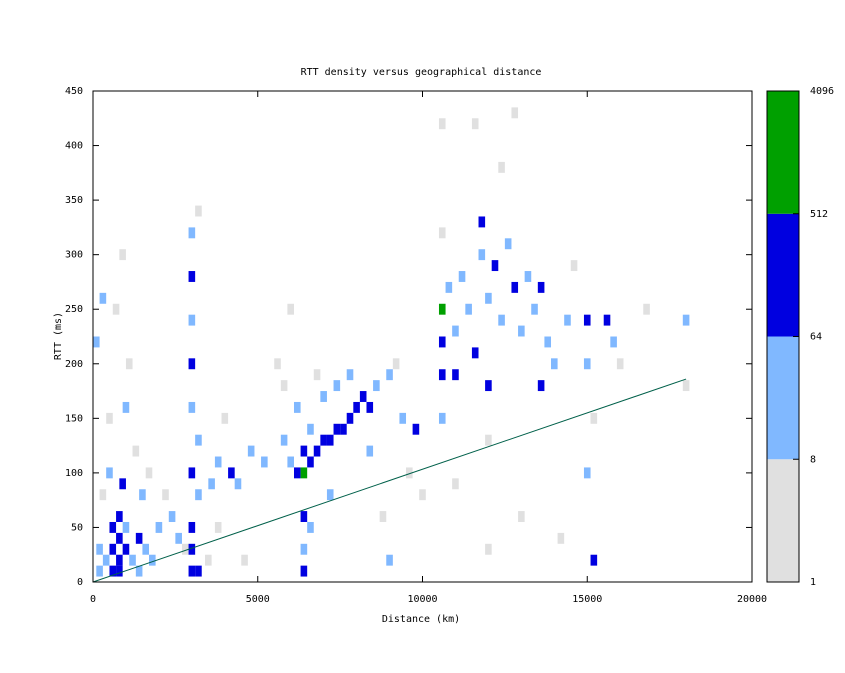 This screenshot has height=673, width=845. Describe the element at coordinates (421, 619) in the screenshot. I see `x-axis-label: Distance (km)` at that location.